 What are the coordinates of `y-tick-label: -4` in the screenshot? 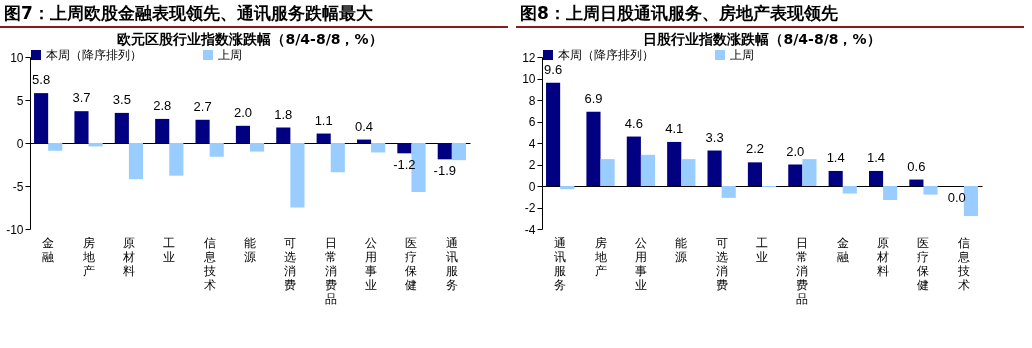 It's located at (530, 229).